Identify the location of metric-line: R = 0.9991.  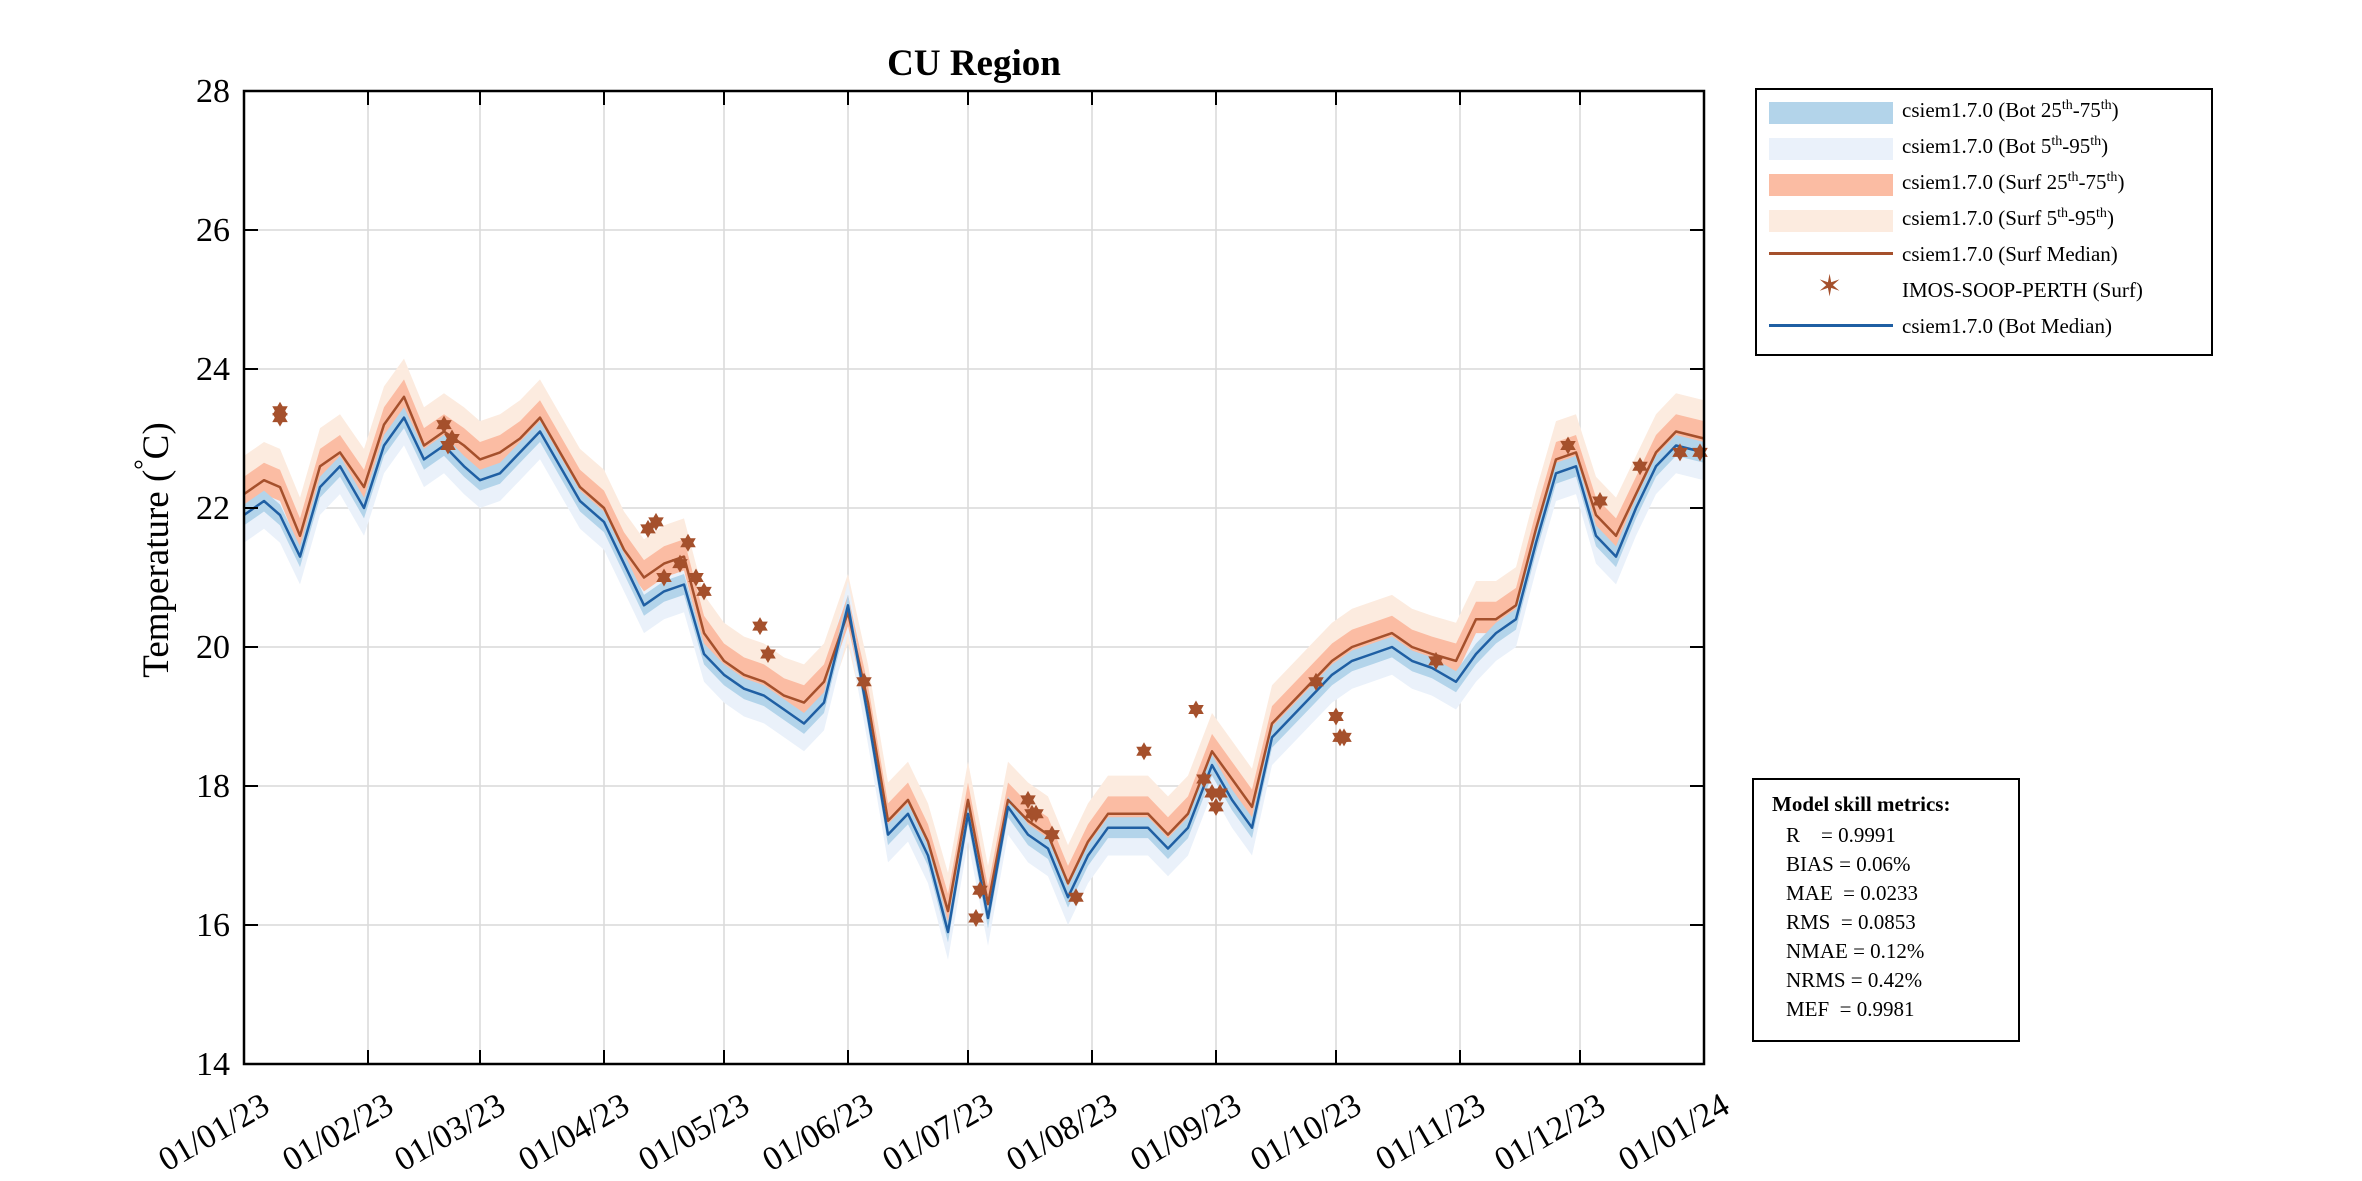
(1841, 835).